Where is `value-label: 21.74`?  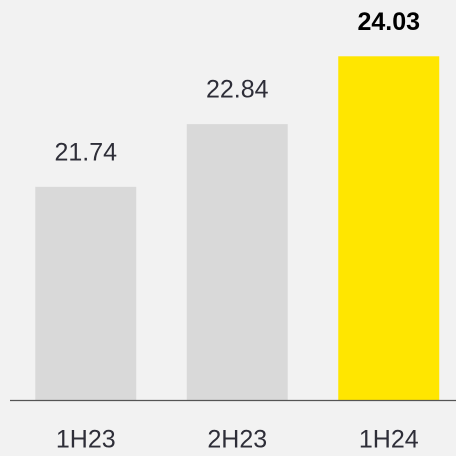
value-label: 21.74 is located at coordinates (85, 152).